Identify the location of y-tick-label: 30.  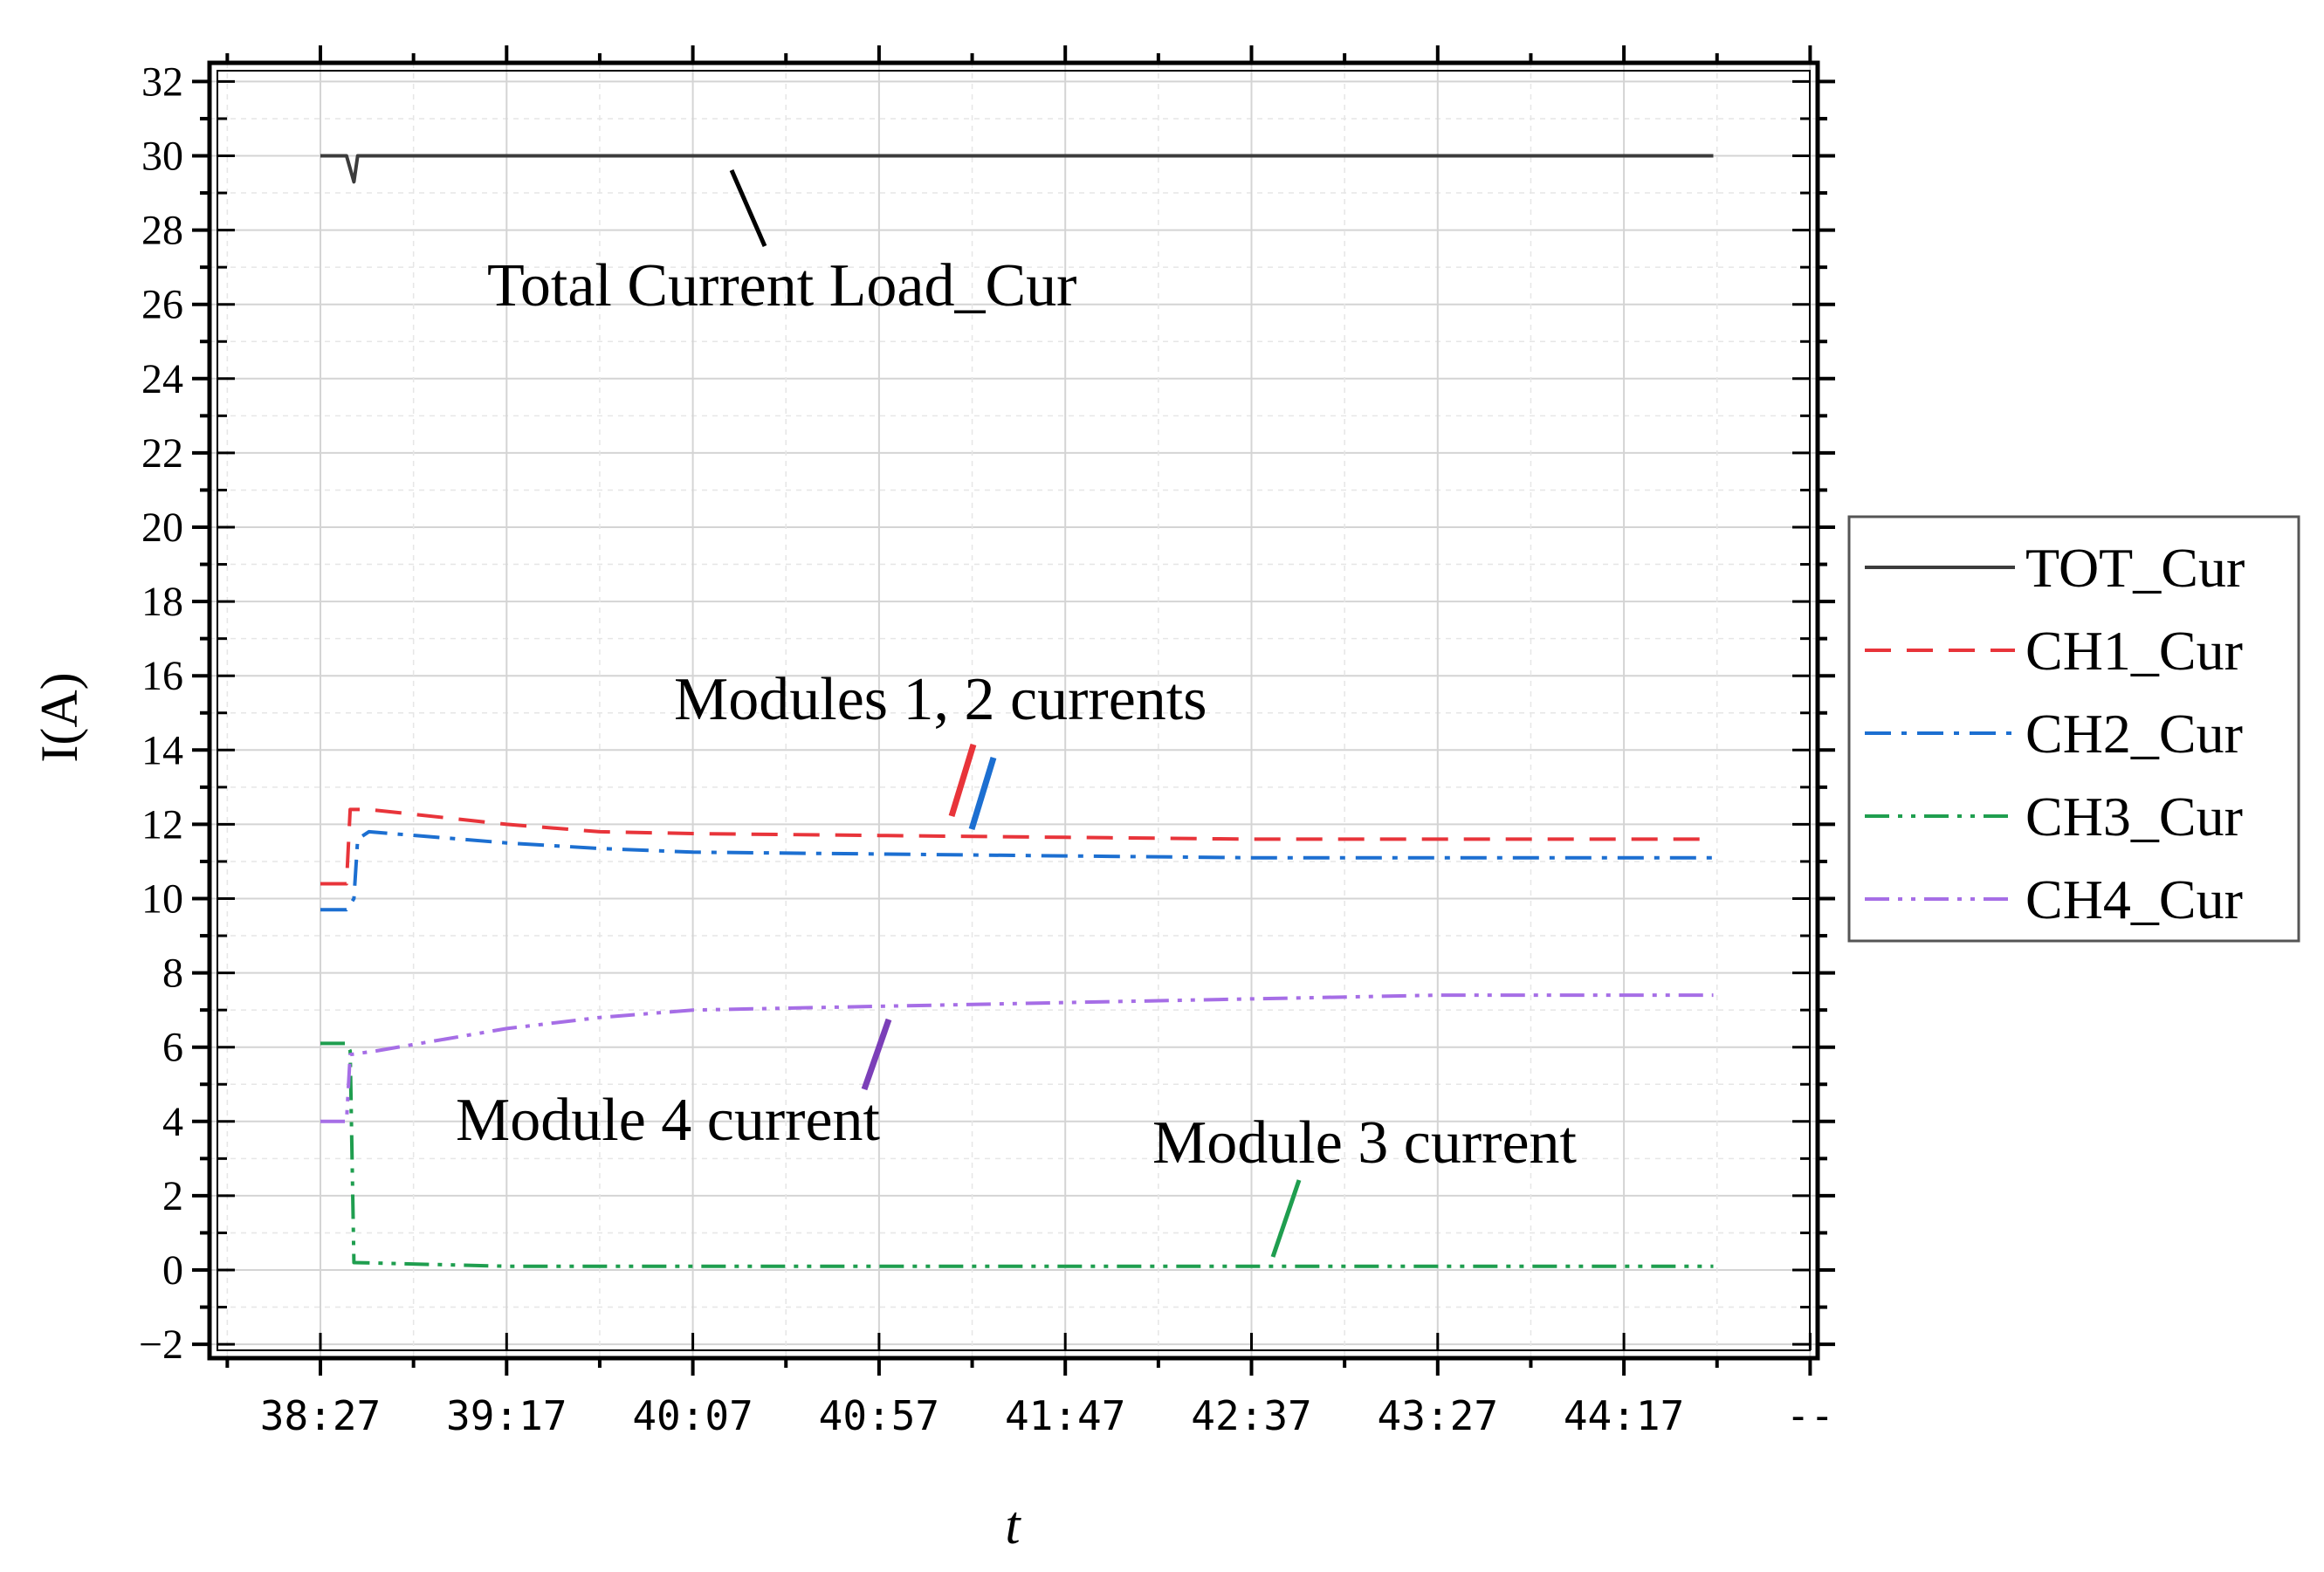
(162, 157).